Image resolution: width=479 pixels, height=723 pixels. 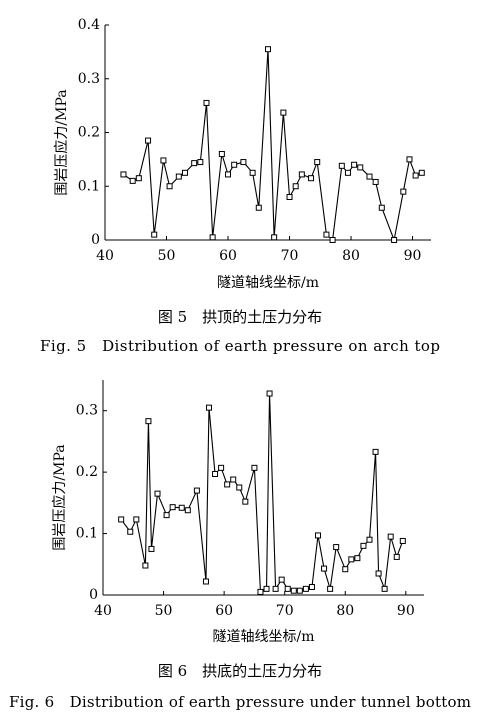 What do you see at coordinates (164, 611) in the screenshot?
I see `x-tick-label: 50` at bounding box center [164, 611].